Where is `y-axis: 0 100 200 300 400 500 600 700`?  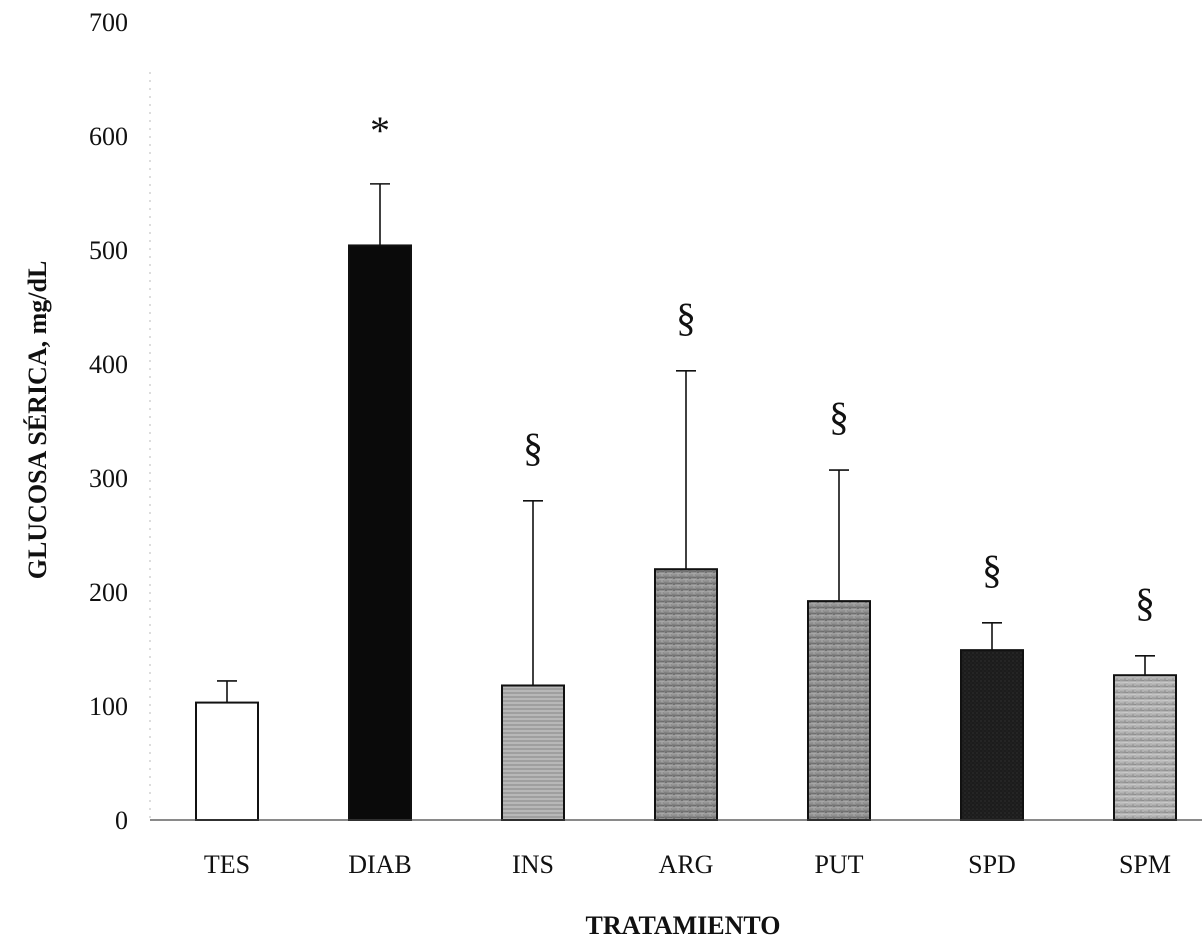
y-axis: 0 100 200 300 400 500 600 700 is located at coordinates (120, 421).